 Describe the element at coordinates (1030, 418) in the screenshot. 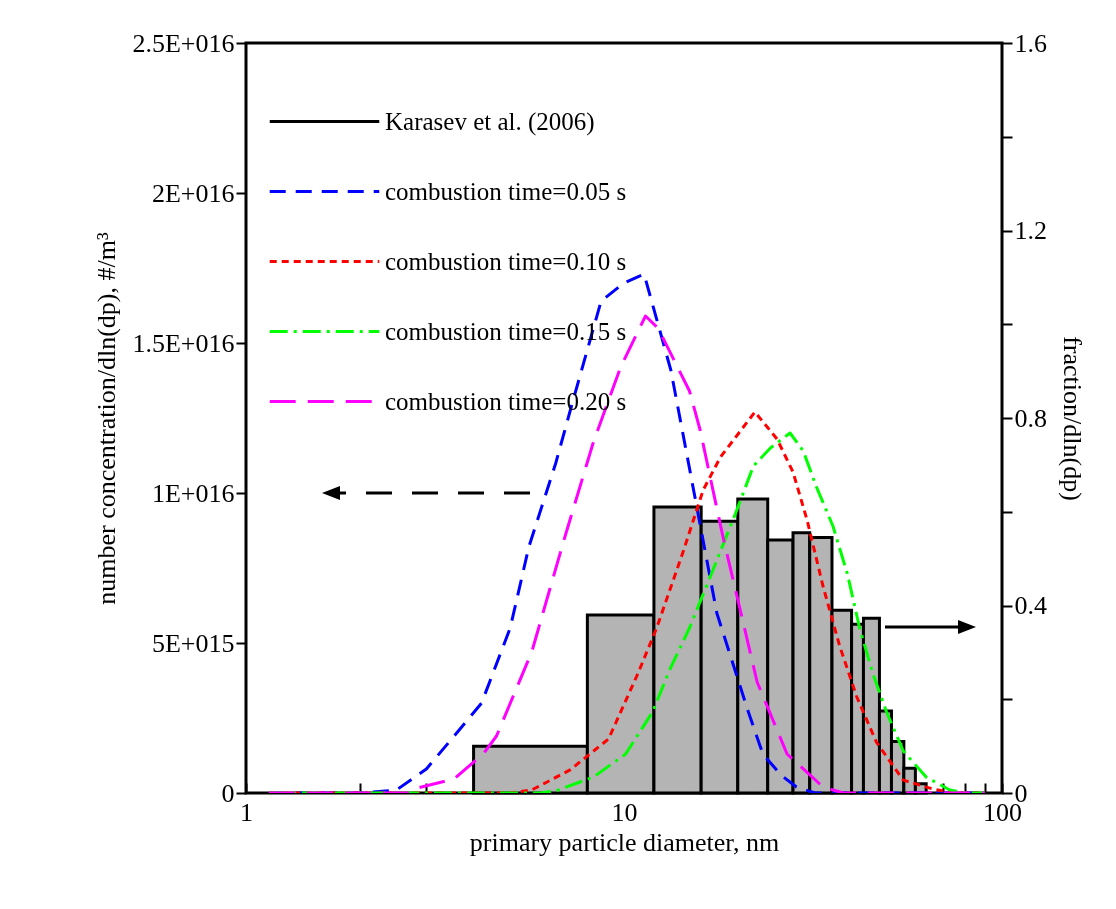

I see `y2-tick-label: 0.8` at that location.